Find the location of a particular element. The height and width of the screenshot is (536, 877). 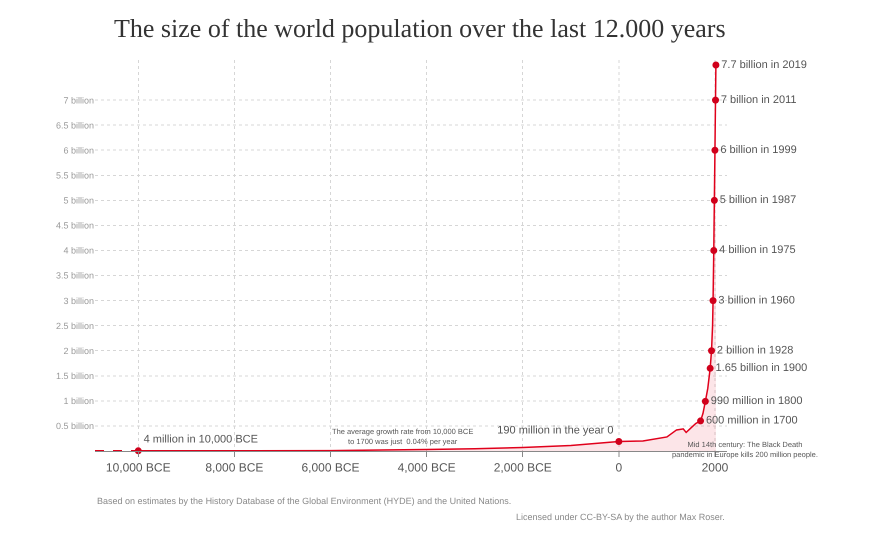

data-label: 190 million in the year 0 is located at coordinates (555, 430).